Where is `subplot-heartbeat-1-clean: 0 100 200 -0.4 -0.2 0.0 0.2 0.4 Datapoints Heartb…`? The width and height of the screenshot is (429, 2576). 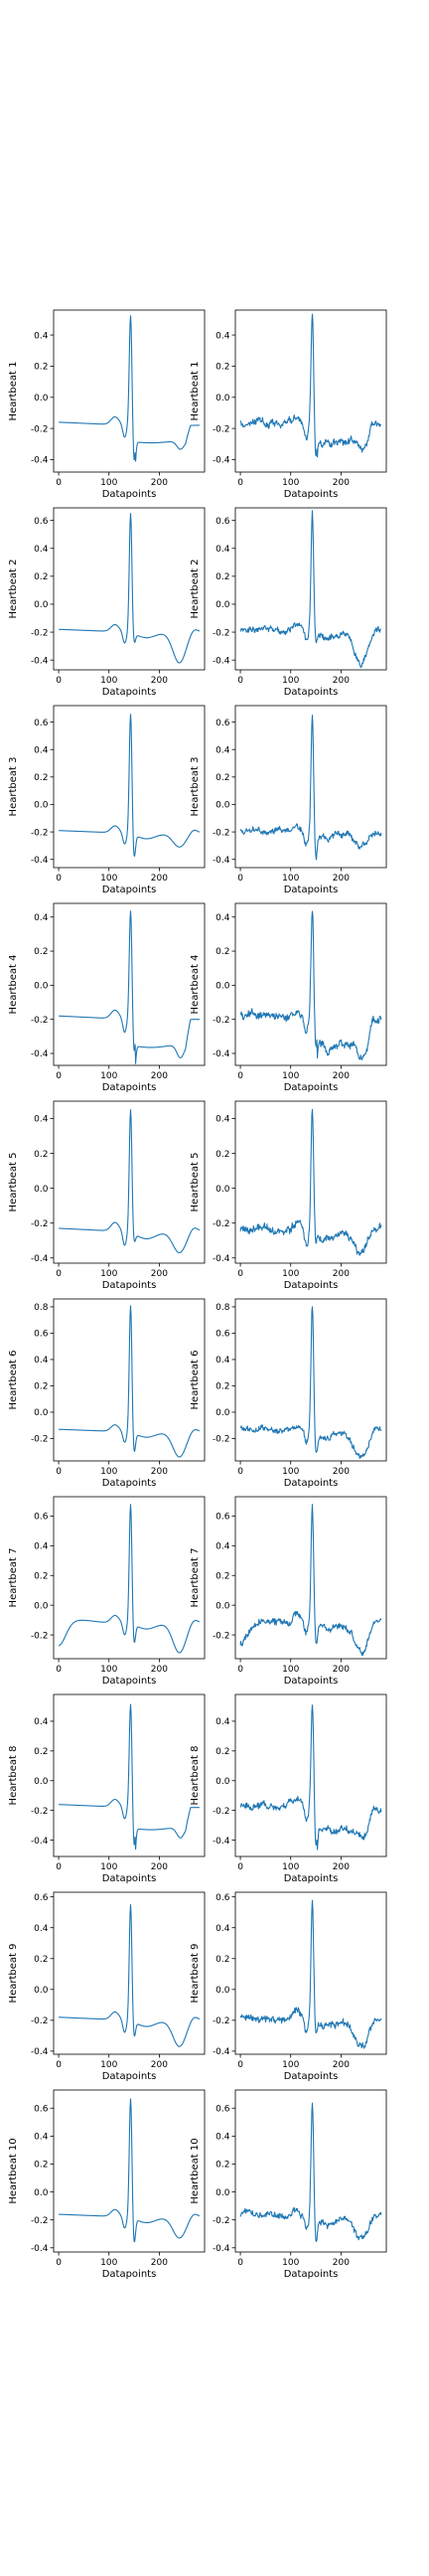
subplot-heartbeat-1-clean: 0 100 200 -0.4 -0.2 0.0 0.2 0.4 Datapoints Heartb… is located at coordinates (107, 404).